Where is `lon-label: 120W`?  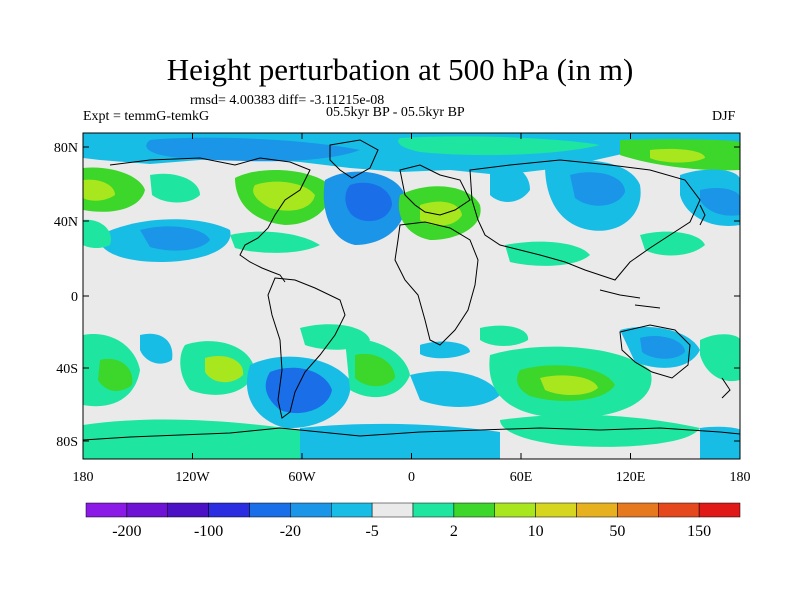
lon-label: 120W is located at coordinates (192, 477).